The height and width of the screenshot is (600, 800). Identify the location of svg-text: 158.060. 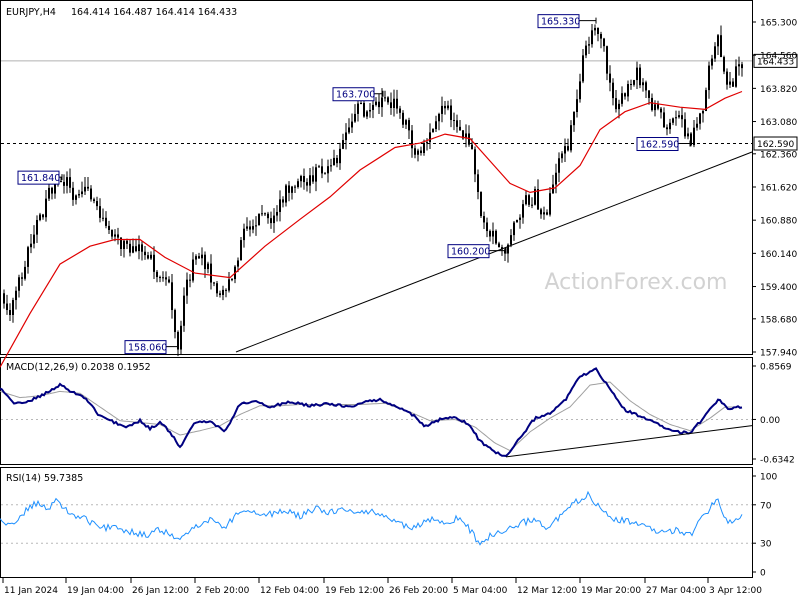
(147, 348).